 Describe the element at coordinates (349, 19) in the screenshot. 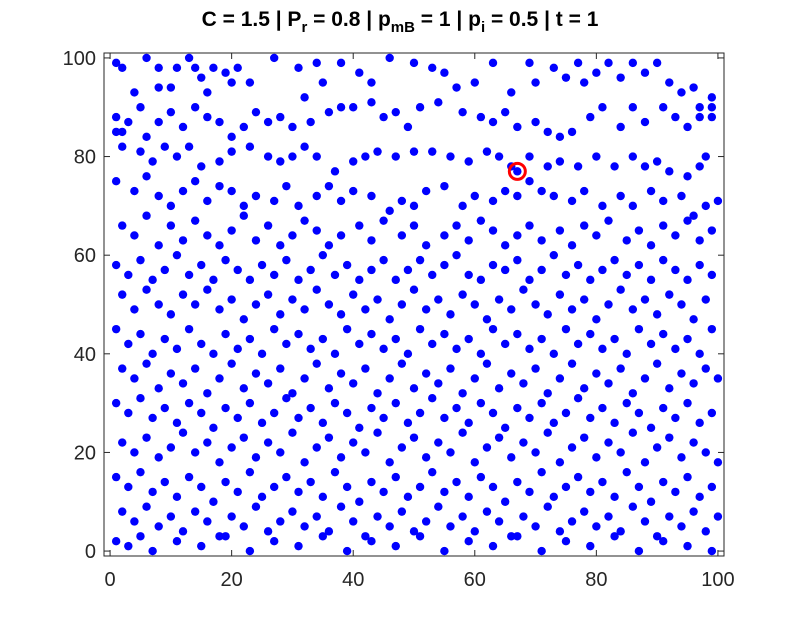

I see `title-part: = 0.8 | p` at that location.